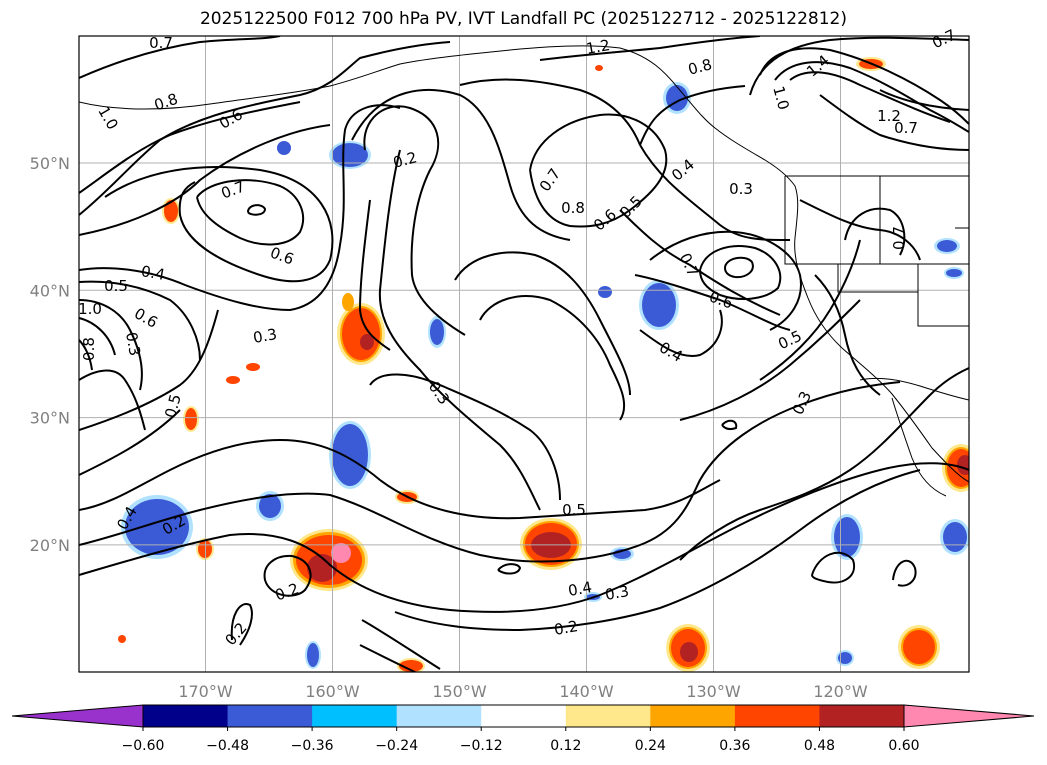 The height and width of the screenshot is (765, 1047). Describe the element at coordinates (459, 691) in the screenshot. I see `longitude-tick-label: 150°W` at that location.